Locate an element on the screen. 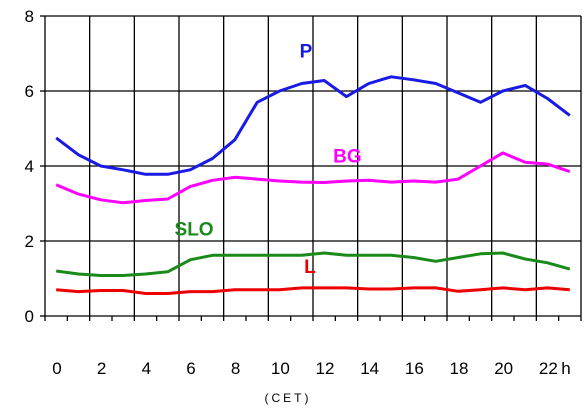 The height and width of the screenshot is (414, 588). series-label-slo: SLO is located at coordinates (194, 229).